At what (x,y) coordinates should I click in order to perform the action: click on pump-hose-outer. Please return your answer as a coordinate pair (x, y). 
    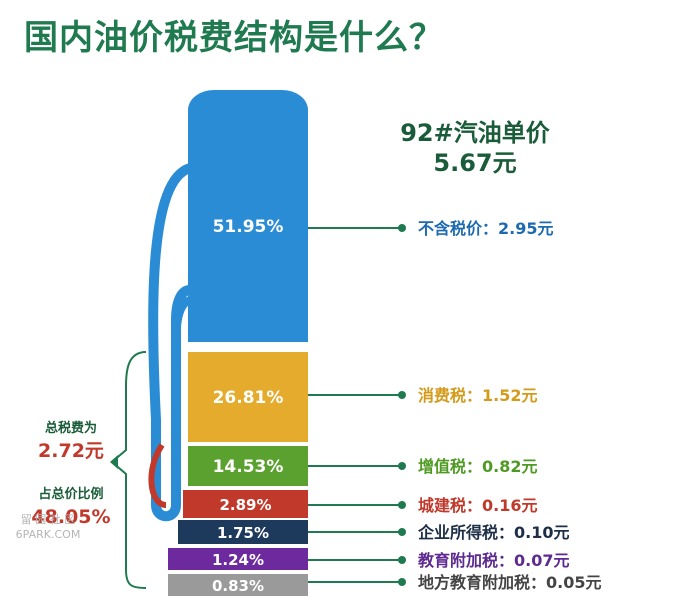
    Looking at the image, I should click on (170, 342).